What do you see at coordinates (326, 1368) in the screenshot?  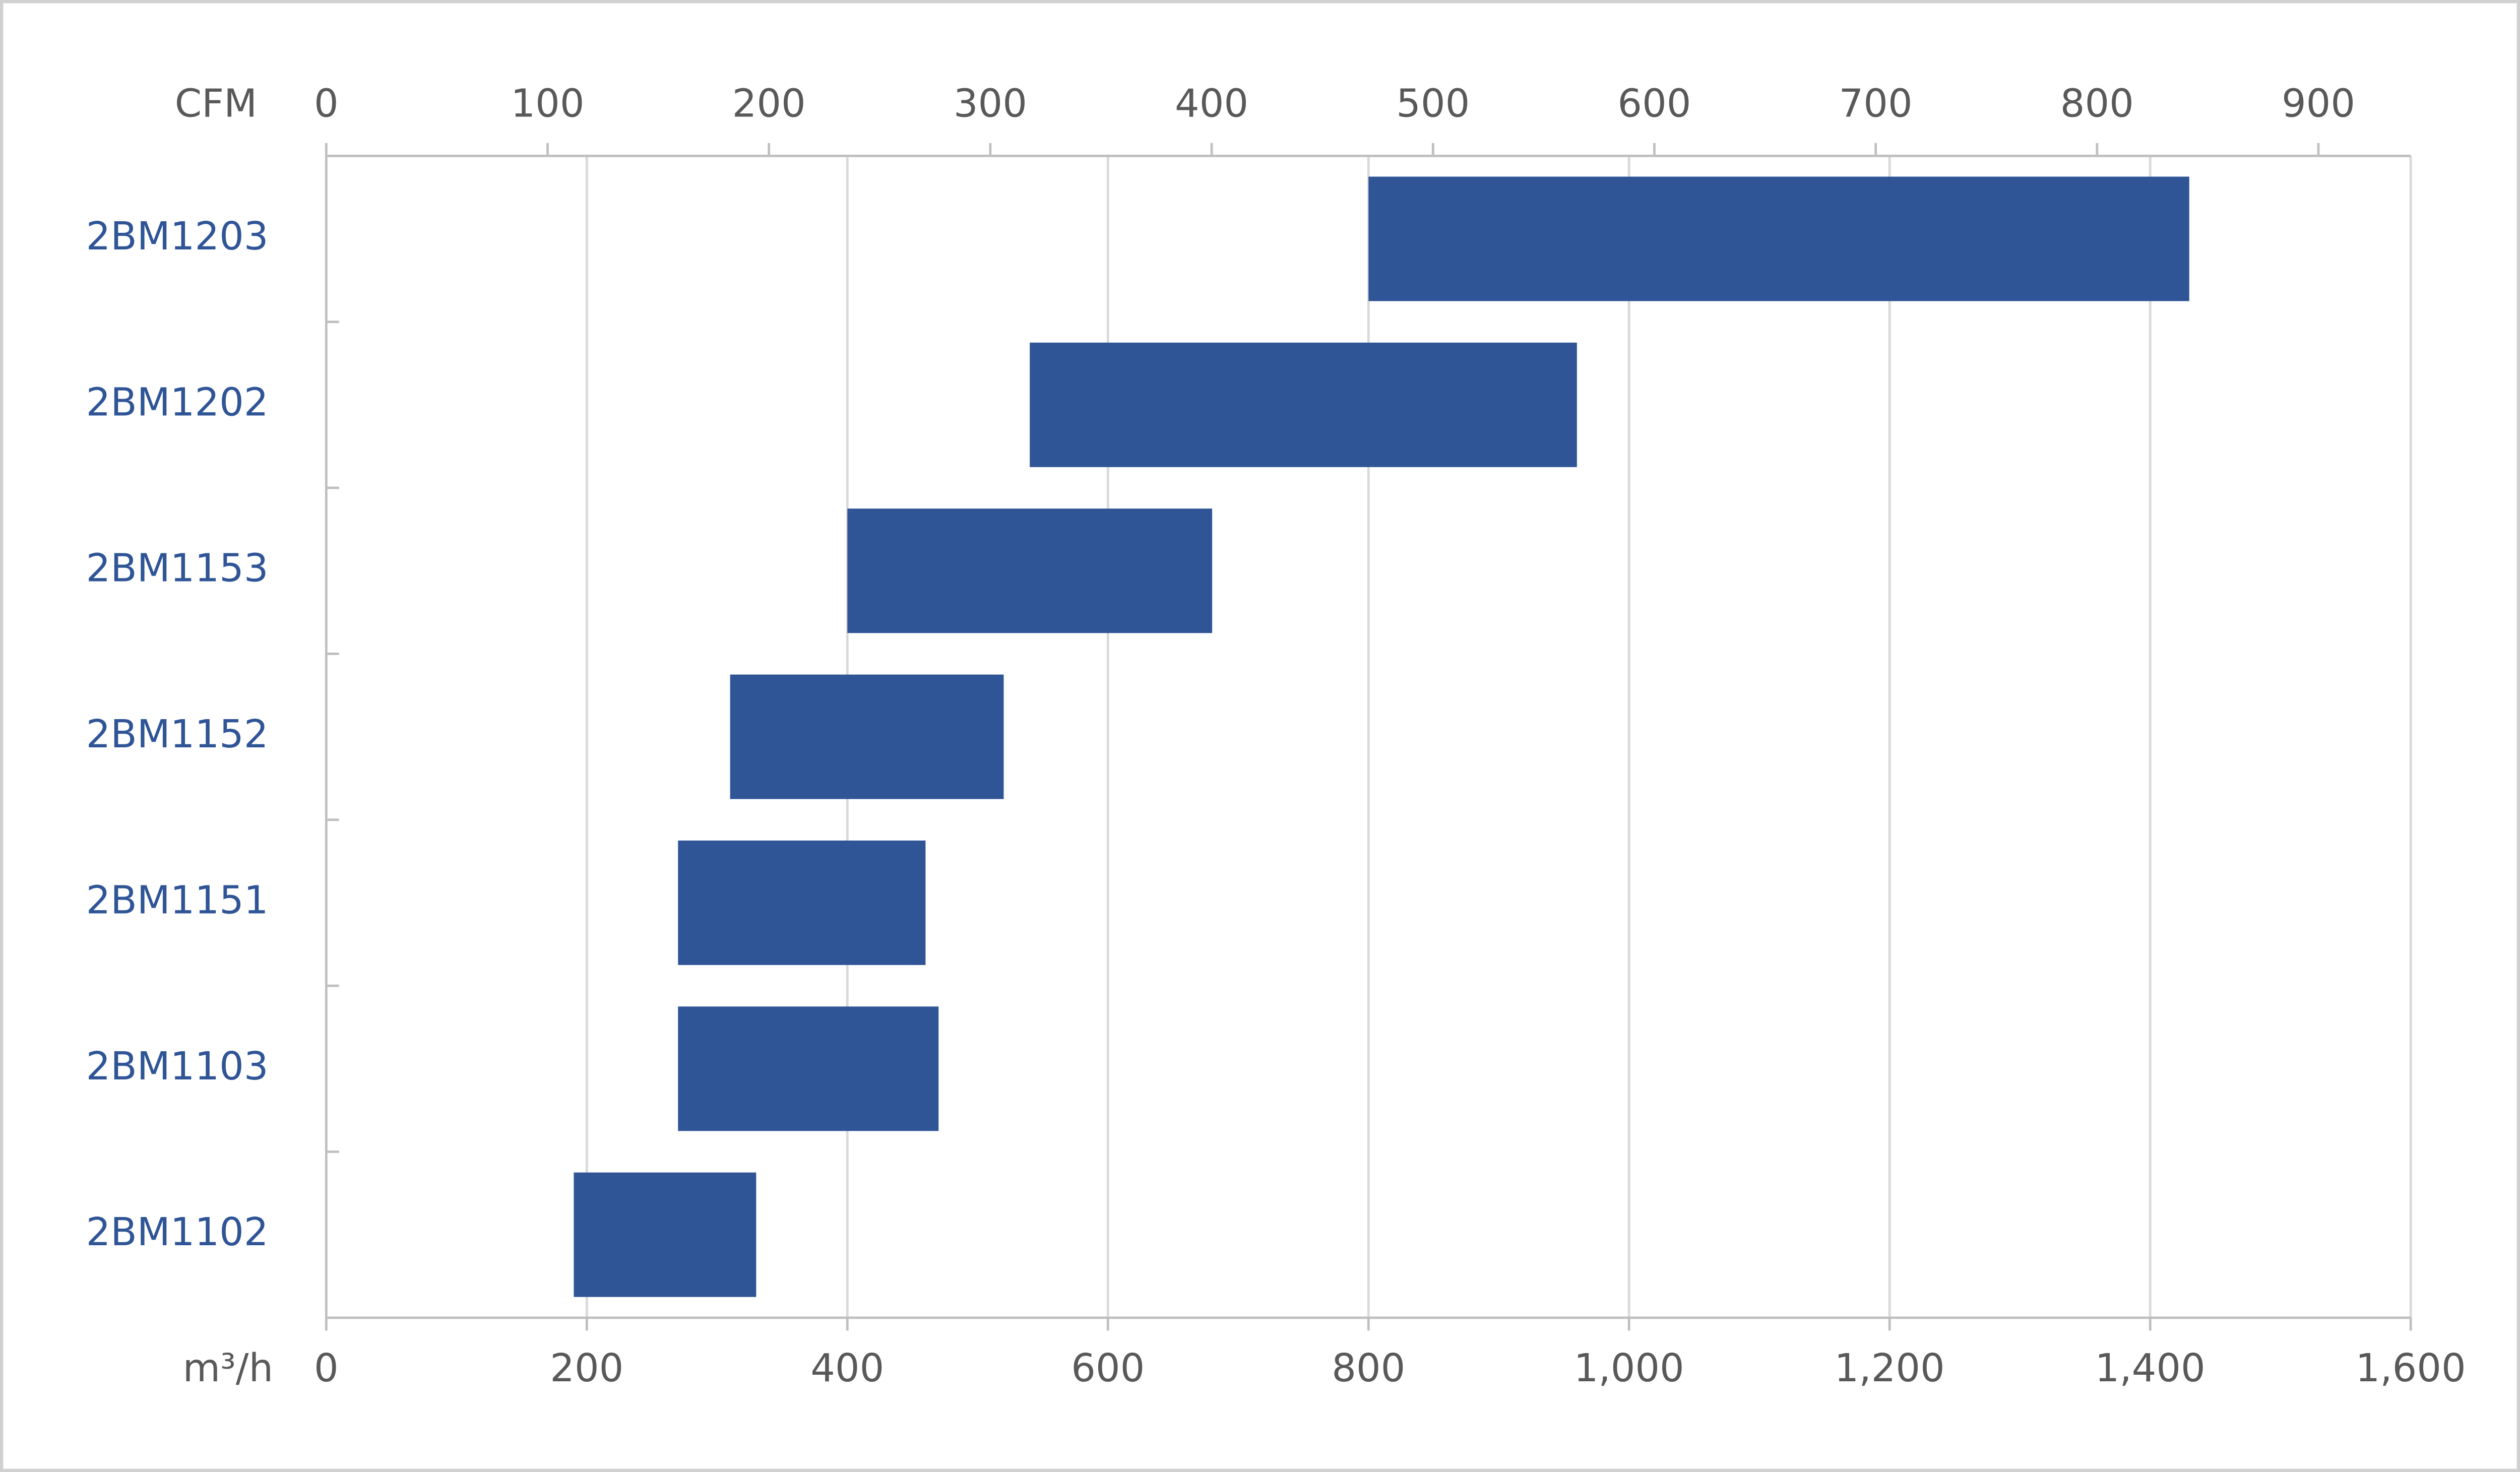 I see `x-tick-label: 0` at bounding box center [326, 1368].